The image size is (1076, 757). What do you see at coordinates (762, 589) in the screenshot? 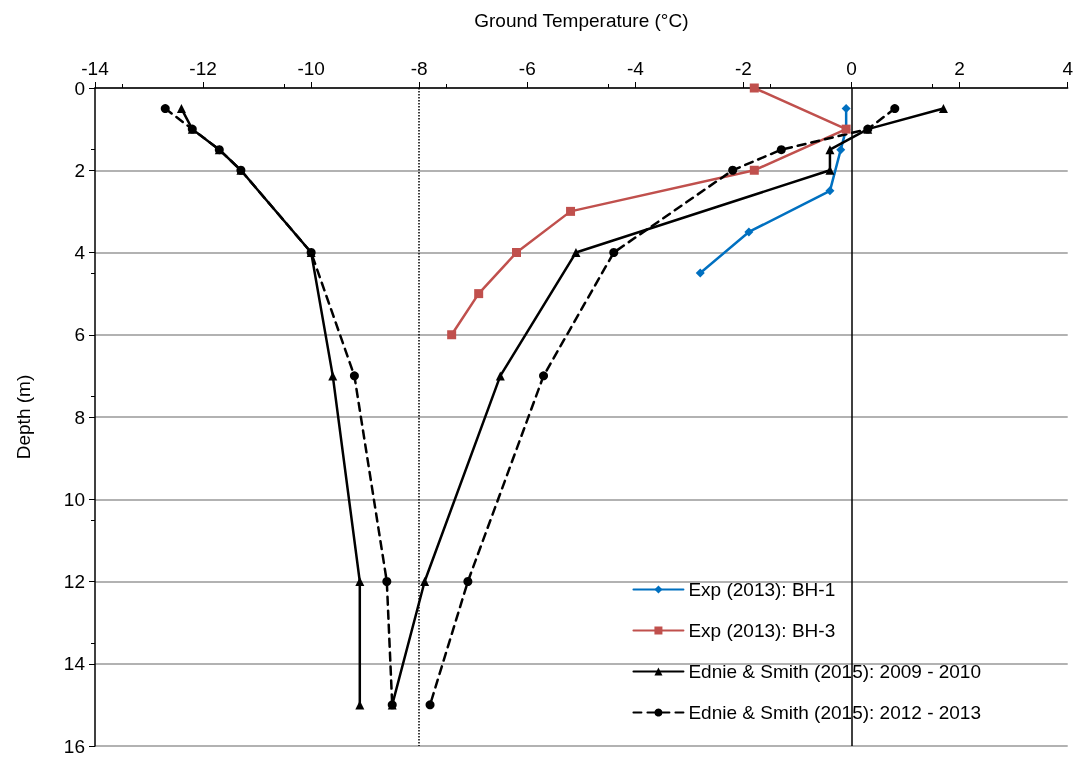
I see `legend-label: Exp (2013): BH-1` at bounding box center [762, 589].